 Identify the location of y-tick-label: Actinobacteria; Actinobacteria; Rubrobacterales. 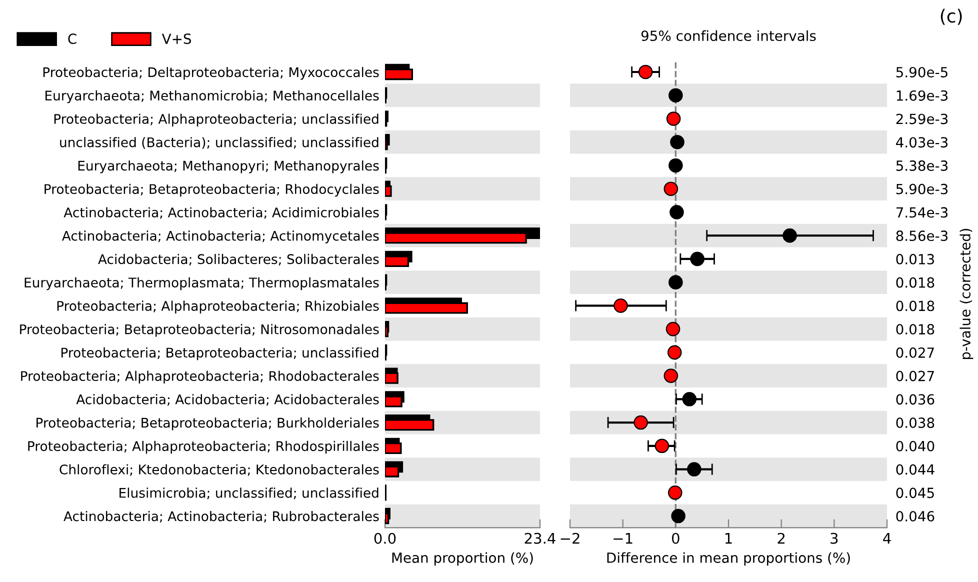
(221, 517).